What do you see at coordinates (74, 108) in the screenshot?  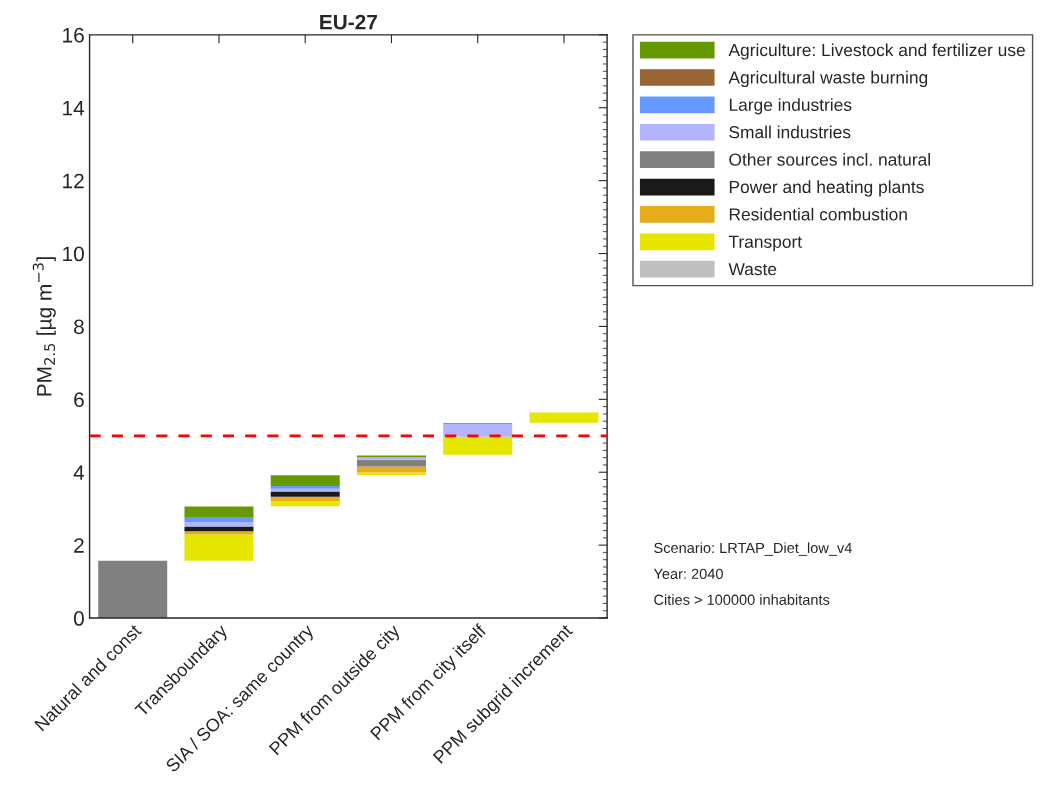 I see `y-tick-label: 14` at bounding box center [74, 108].